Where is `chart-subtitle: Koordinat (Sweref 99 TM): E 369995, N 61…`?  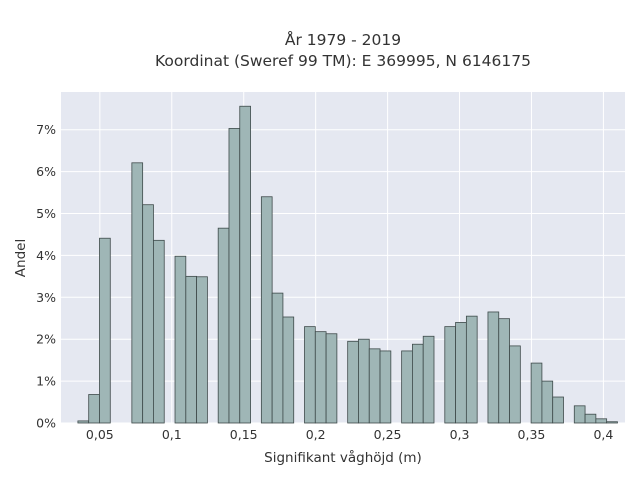
chart-subtitle: Koordinat (Sweref 99 TM): E 369995, N 61… is located at coordinates (343, 61).